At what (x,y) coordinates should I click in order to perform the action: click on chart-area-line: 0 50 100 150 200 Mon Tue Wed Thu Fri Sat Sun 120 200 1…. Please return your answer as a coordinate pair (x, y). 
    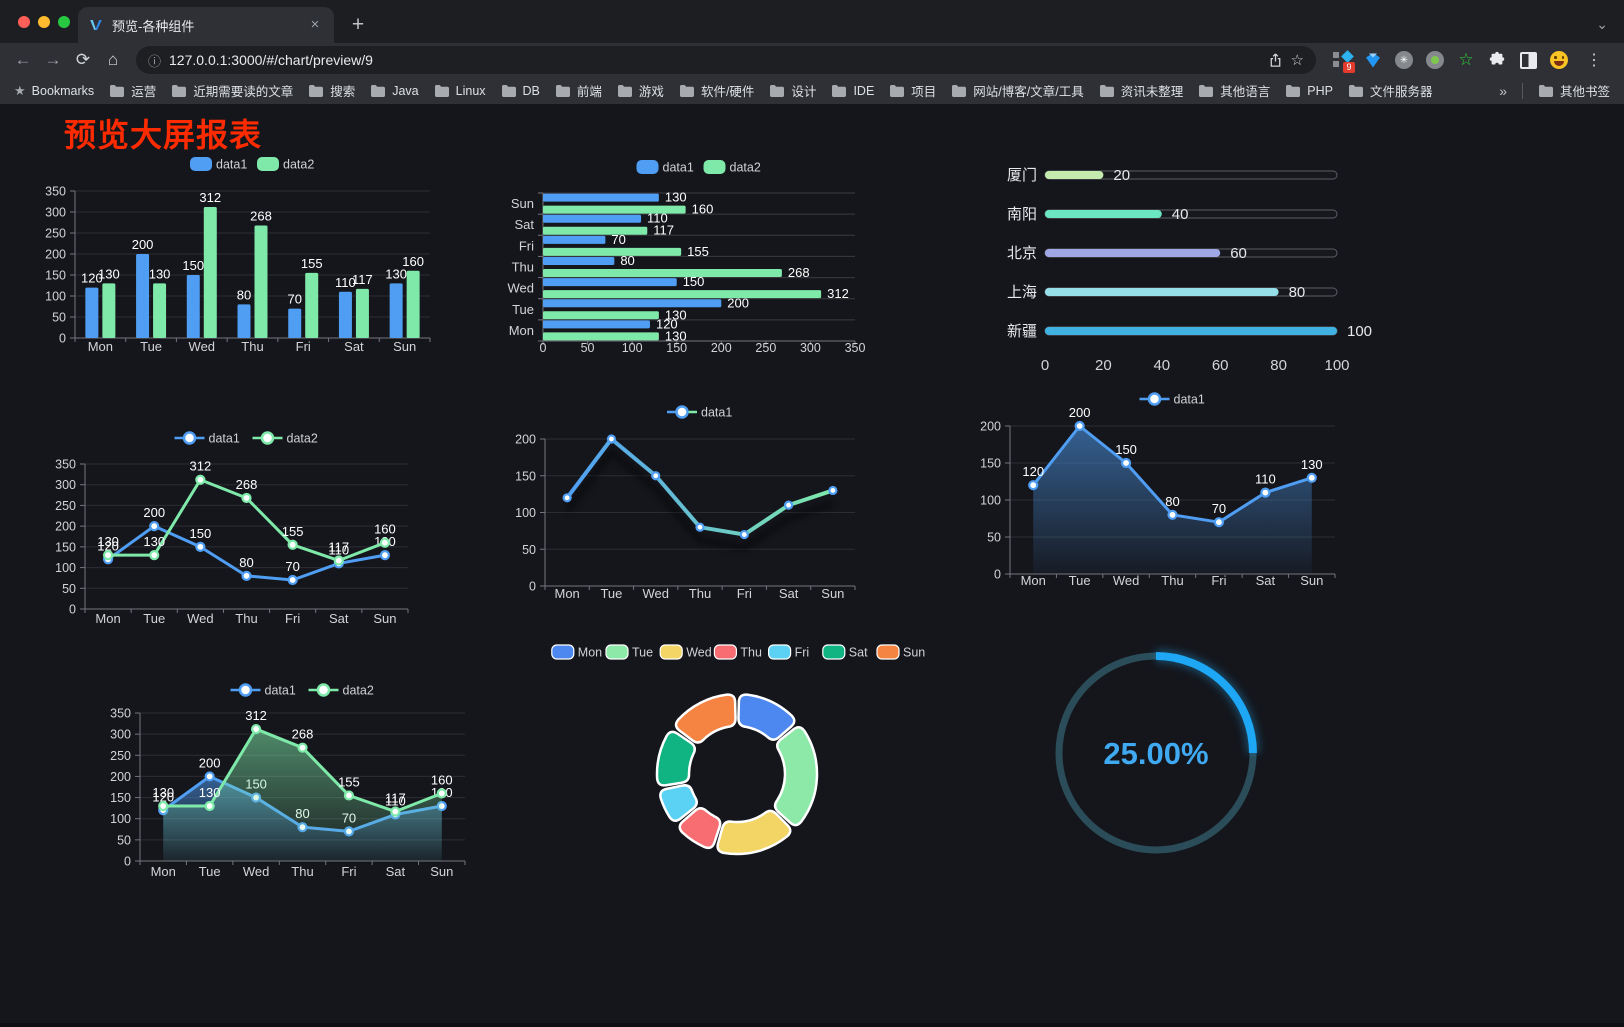
    Looking at the image, I should click on (1185, 500).